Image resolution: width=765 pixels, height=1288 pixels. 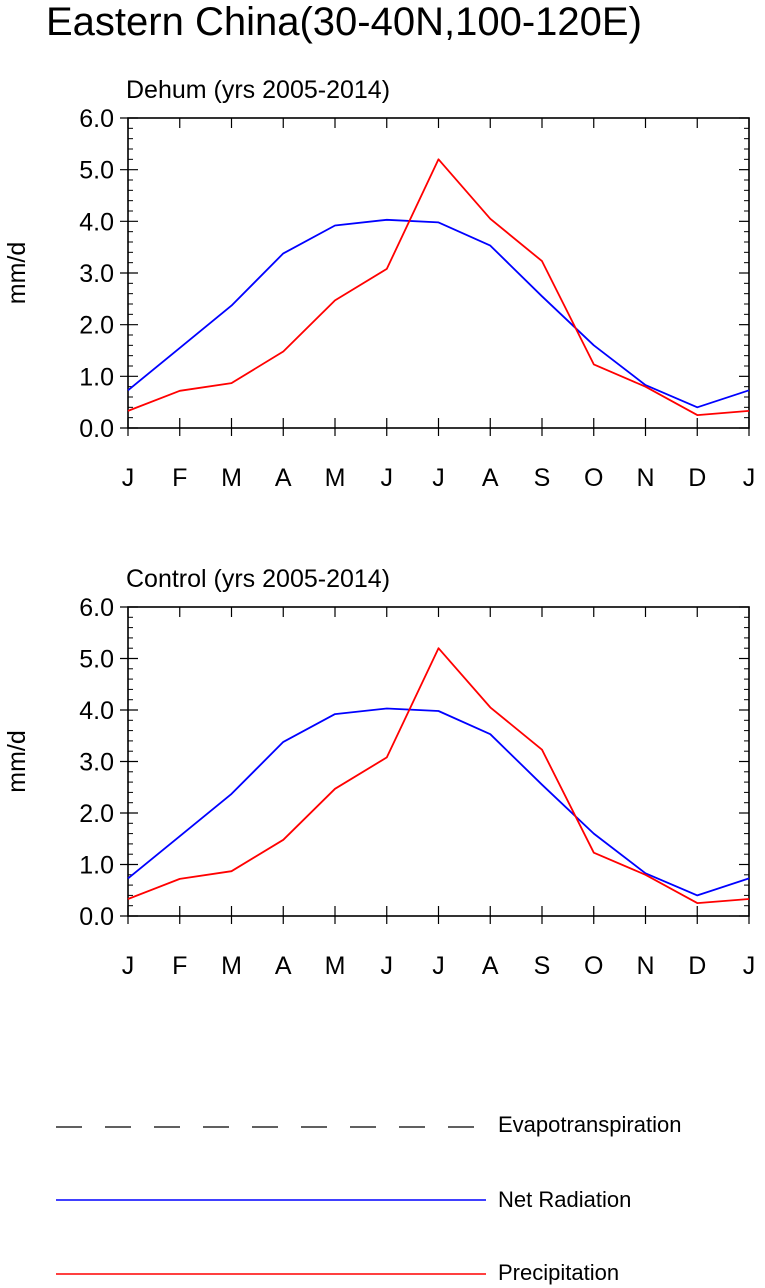 I want to click on legend, so click(x=271, y=1200).